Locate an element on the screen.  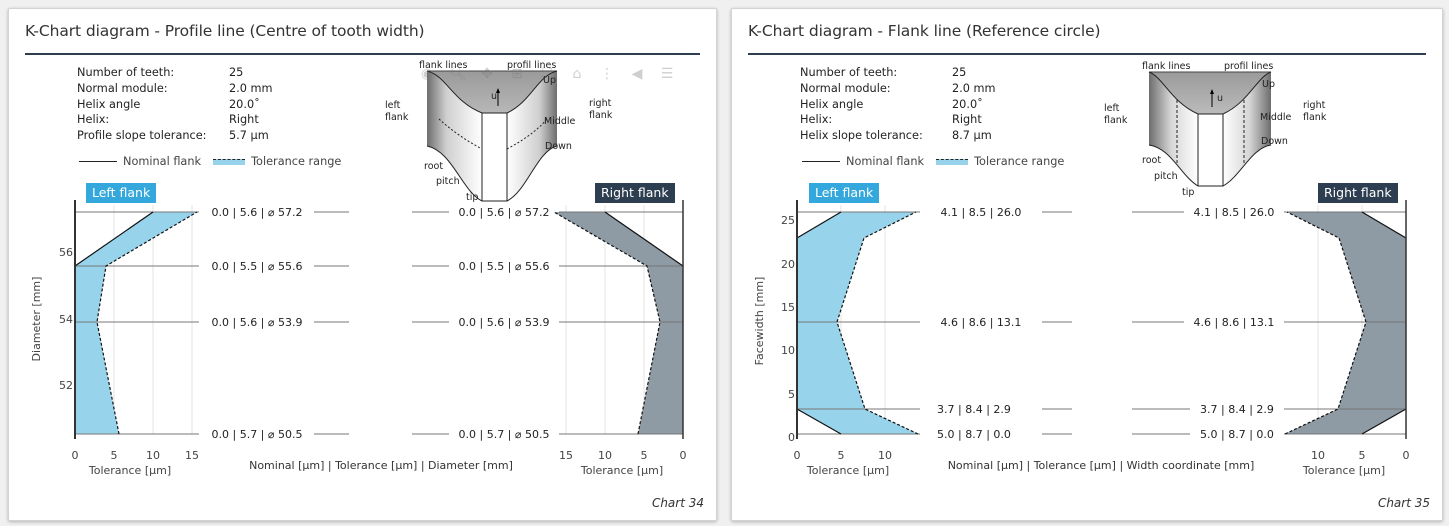
row-label-left: 0.0 | 5.5 | ⌀ 55.6 is located at coordinates (257, 266).